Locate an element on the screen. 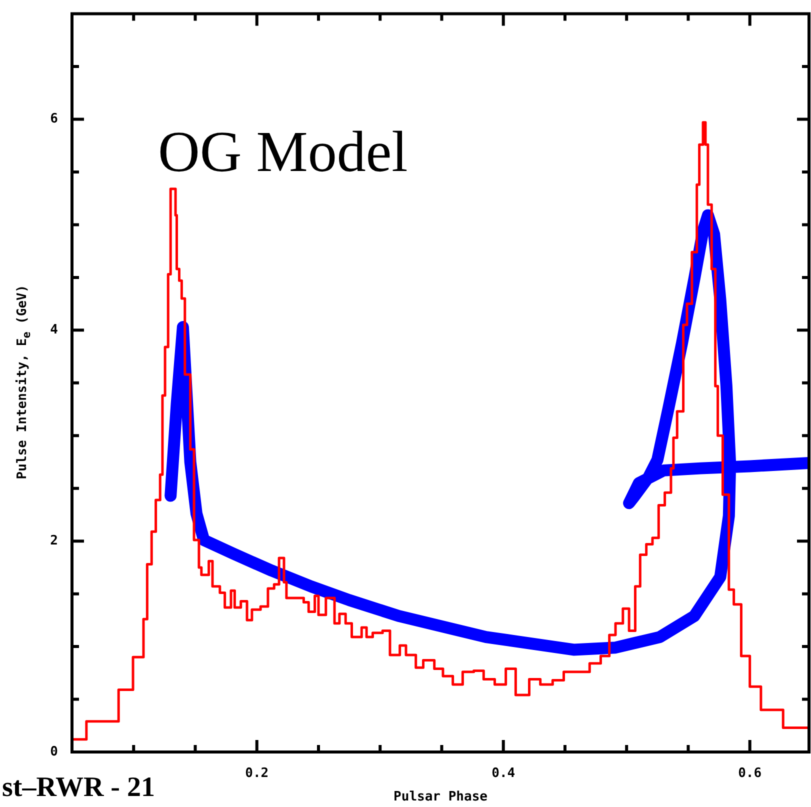  y-tick-label: 4 is located at coordinates (54, 330).